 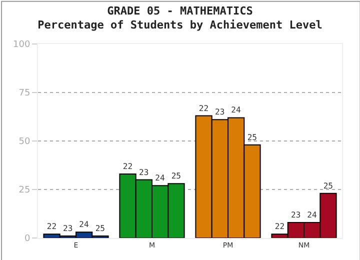 I want to click on series-label: 24, so click(x=84, y=225).